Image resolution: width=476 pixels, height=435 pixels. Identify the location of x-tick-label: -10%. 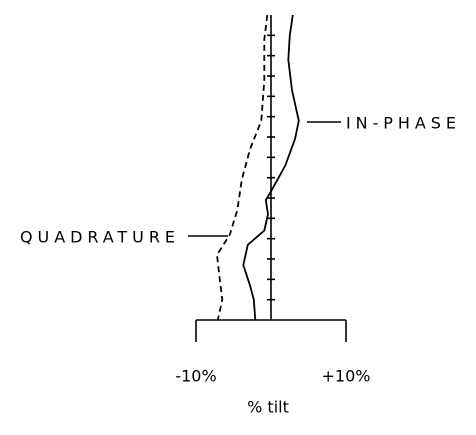
(195, 376).